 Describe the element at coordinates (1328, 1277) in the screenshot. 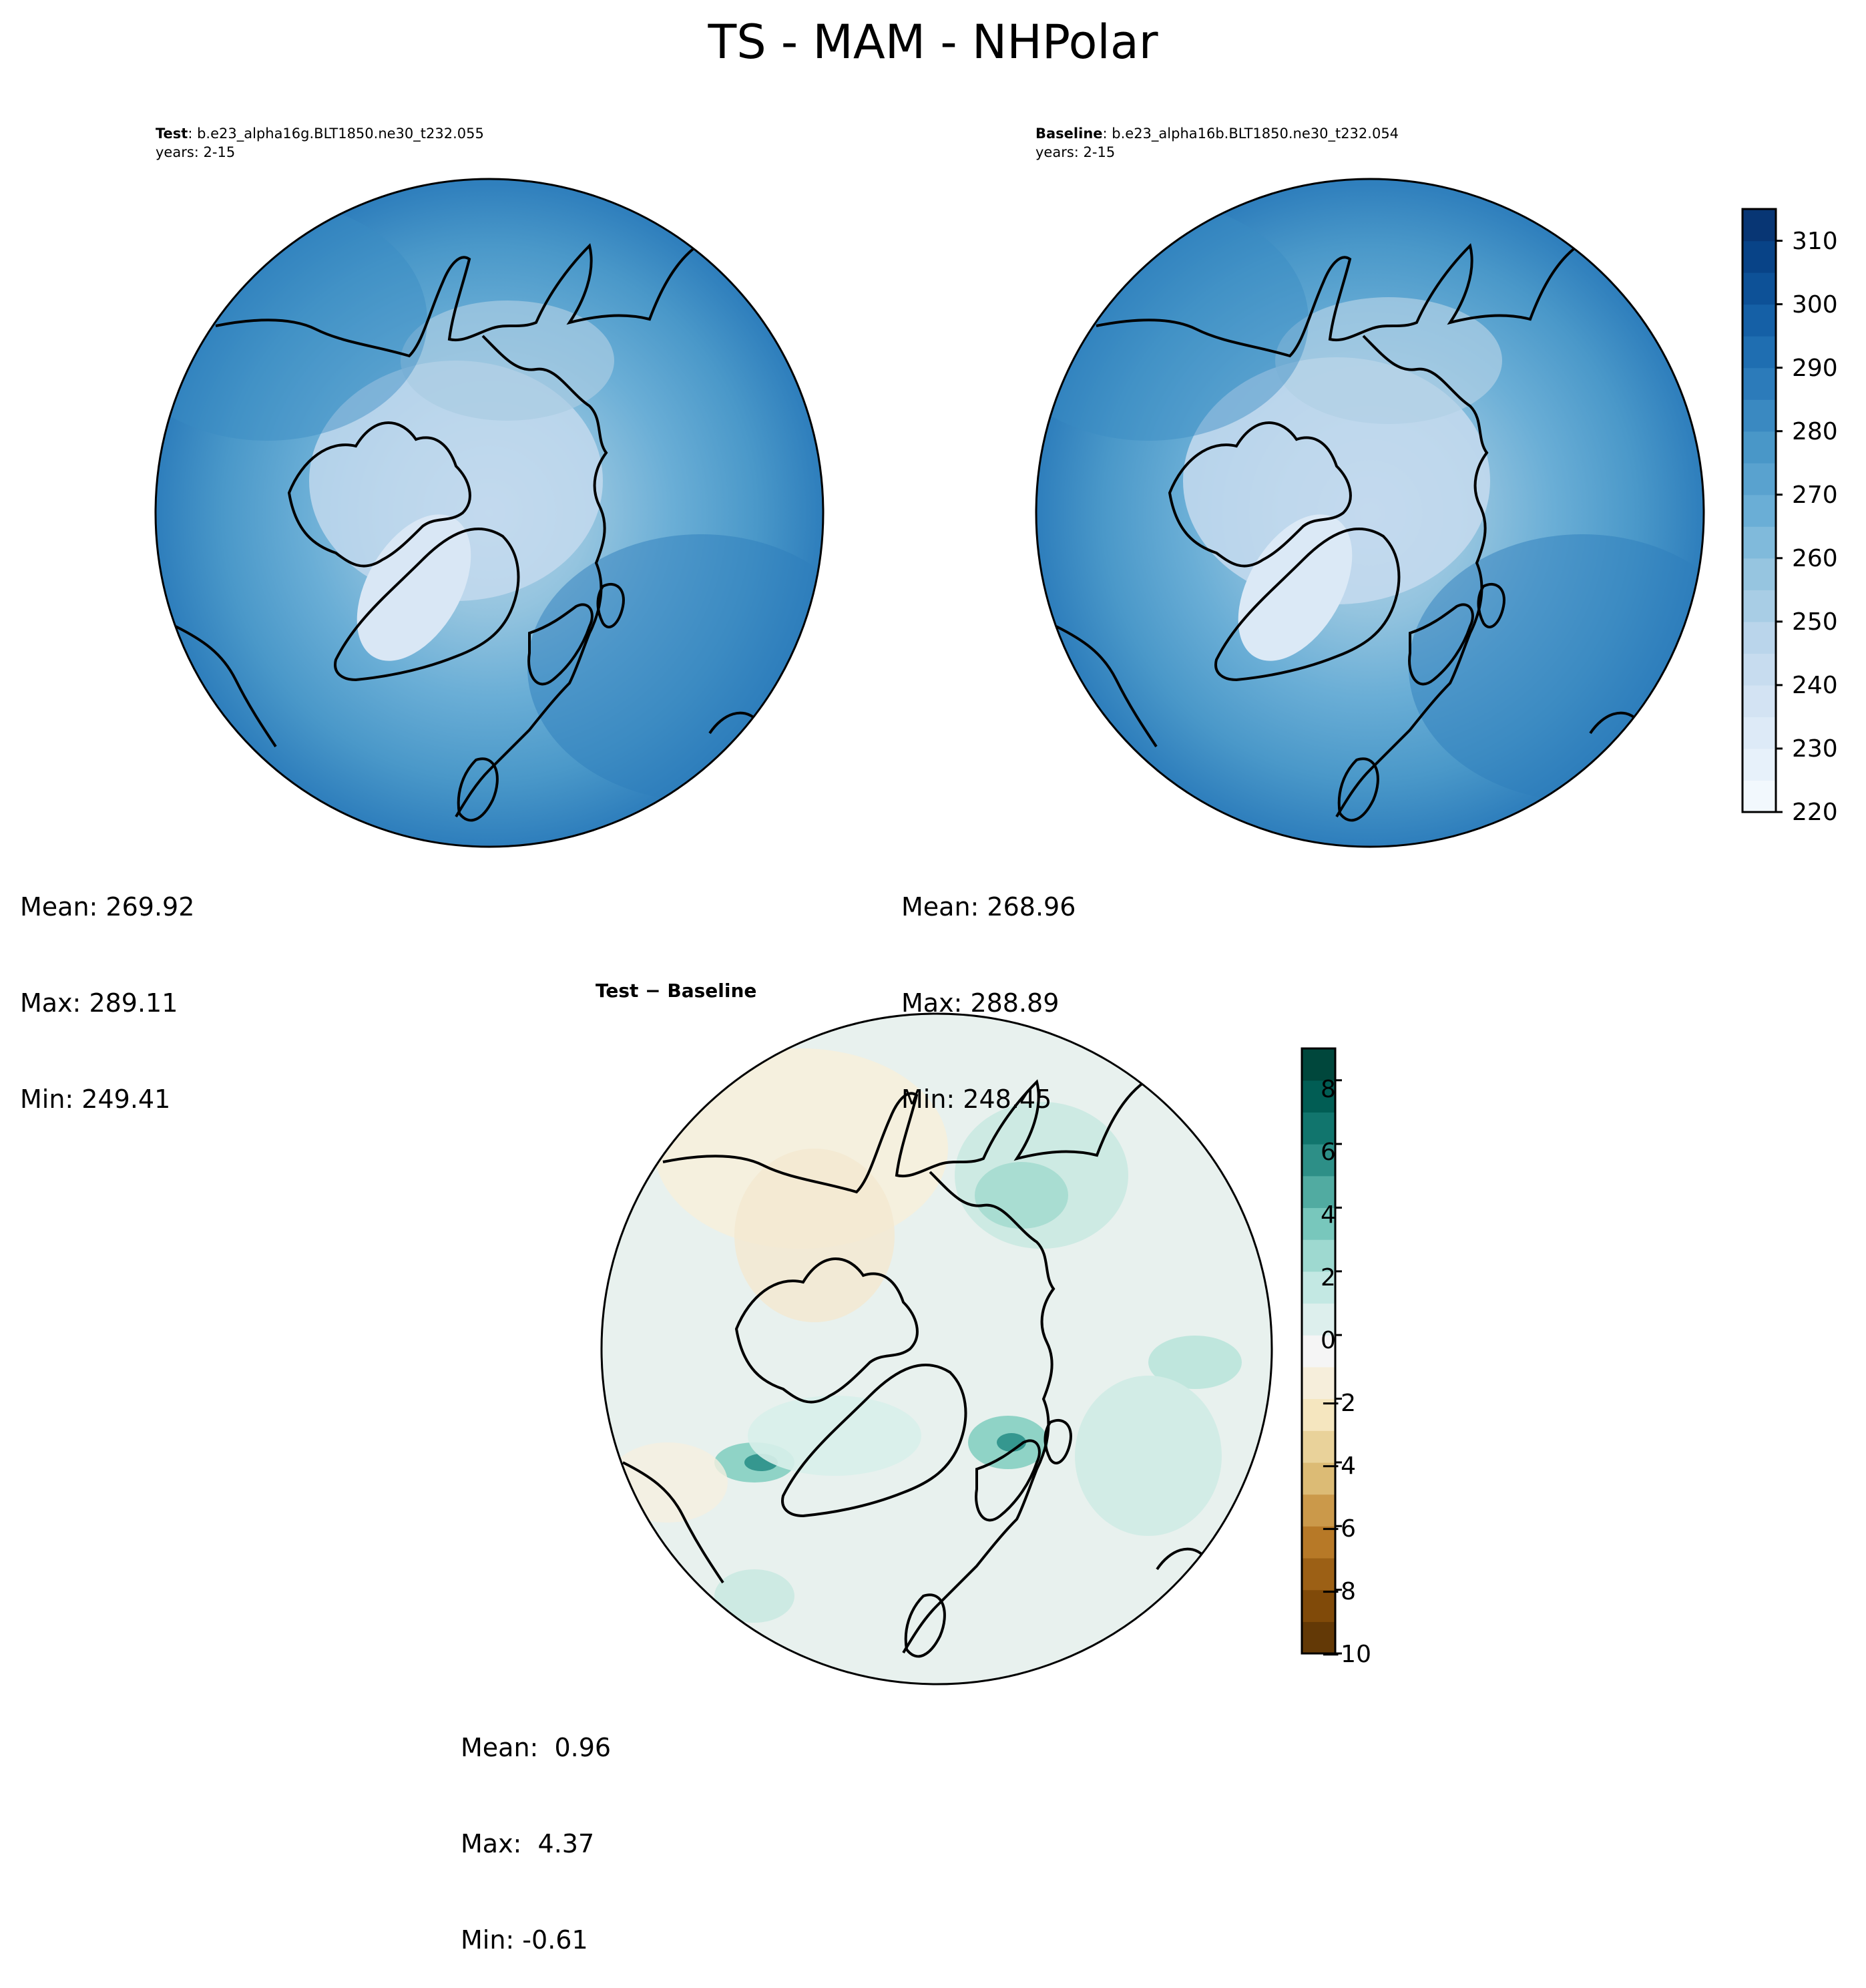

I see `diff-tick-label: 2` at that location.